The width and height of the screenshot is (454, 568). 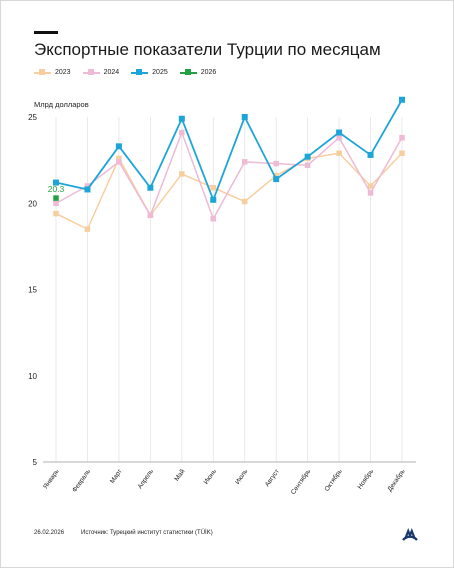 What do you see at coordinates (52, 72) in the screenshot?
I see `legend-item-2023: 2023` at bounding box center [52, 72].